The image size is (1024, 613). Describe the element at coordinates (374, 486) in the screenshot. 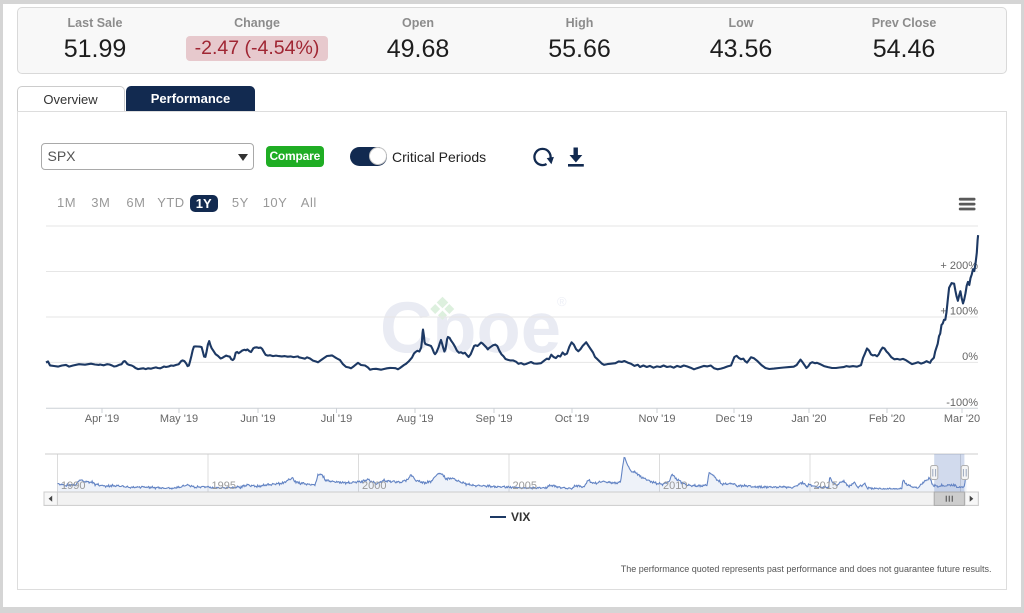

I see `svg-text: 2000` at that location.